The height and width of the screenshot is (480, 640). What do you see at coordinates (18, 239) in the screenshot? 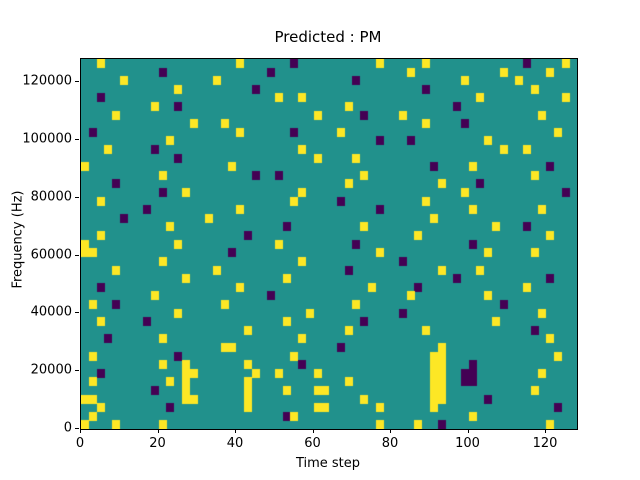
I see `y-axis-label: Frequency (Hz)` at bounding box center [18, 239].